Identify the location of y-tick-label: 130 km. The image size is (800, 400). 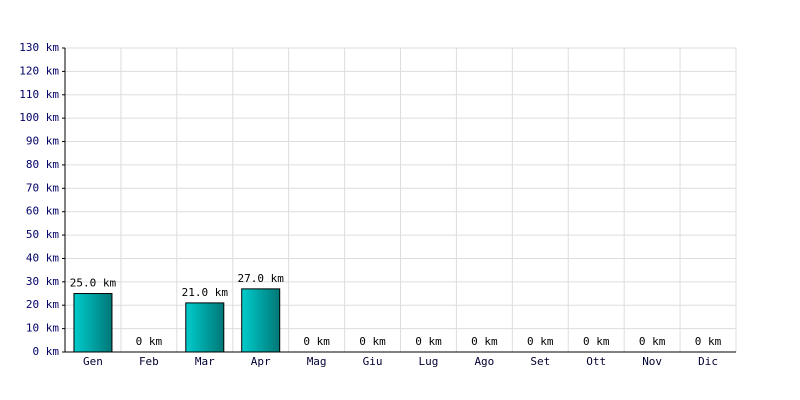
(39, 47).